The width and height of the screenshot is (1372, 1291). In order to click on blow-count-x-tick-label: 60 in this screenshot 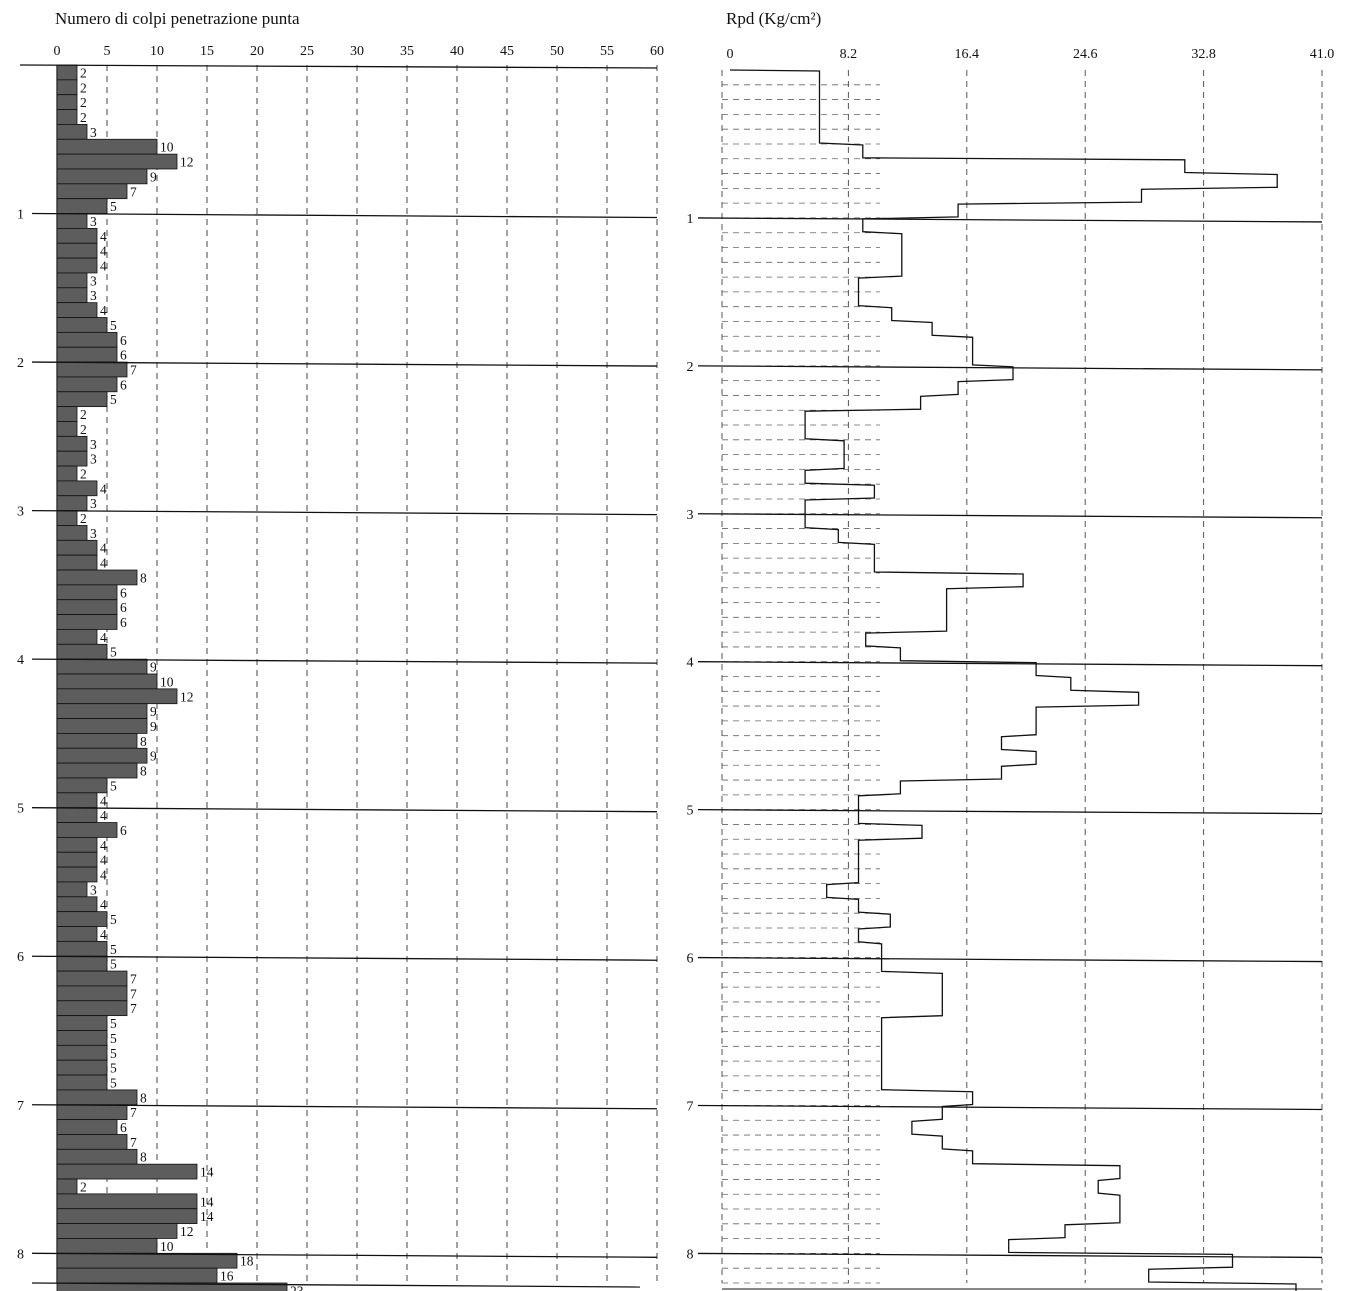, I will do `click(657, 51)`.